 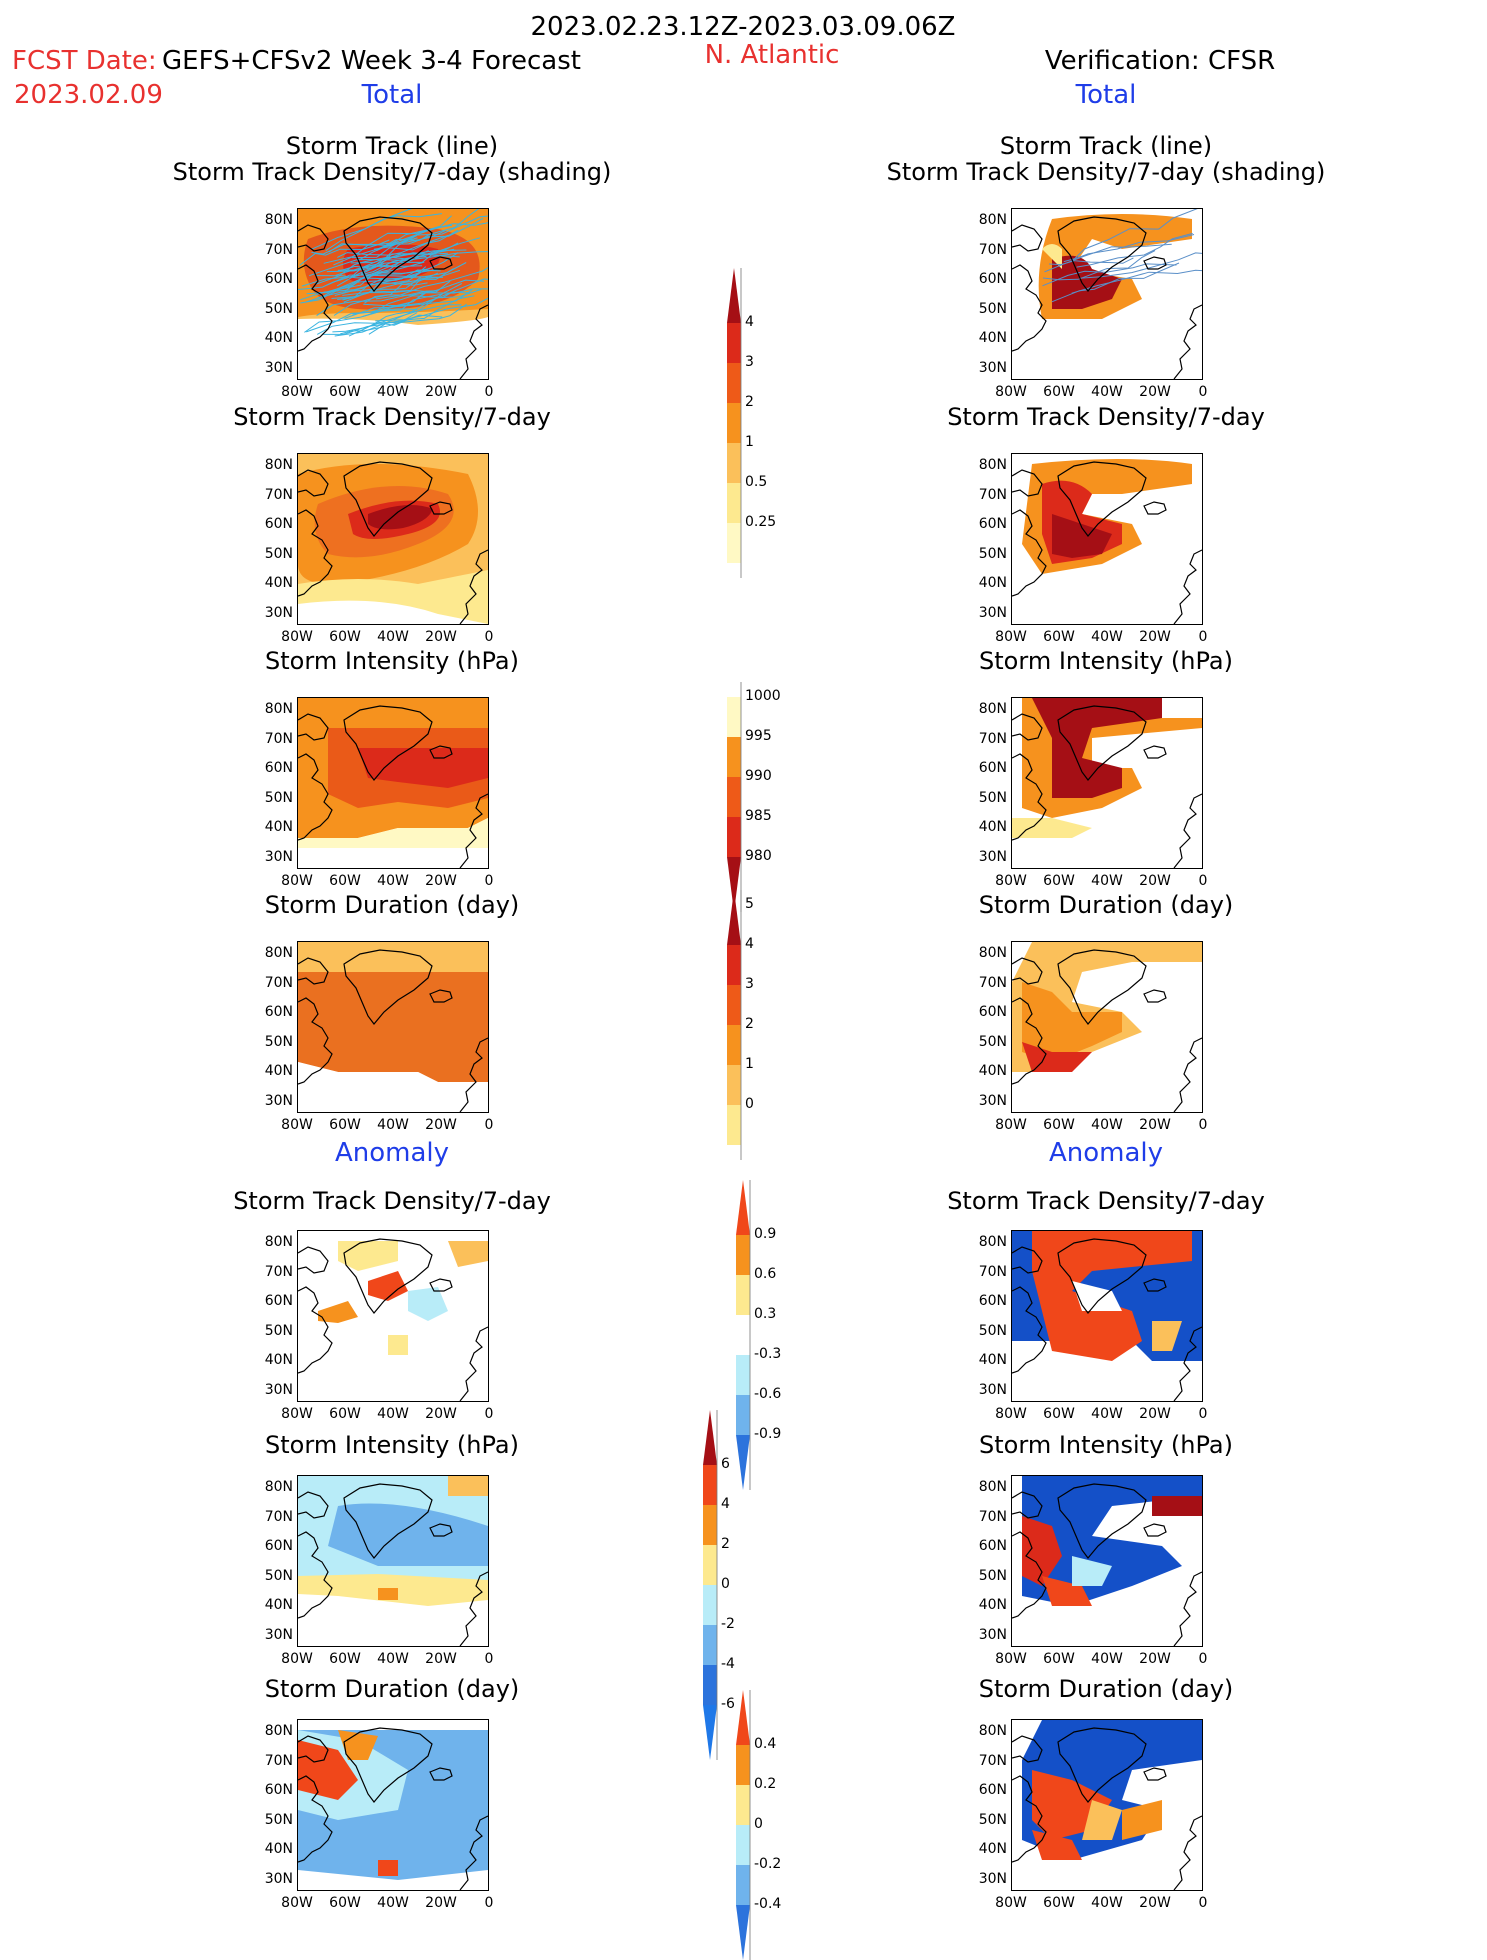 I want to click on colorbar-label: 0, so click(x=758, y=1824).